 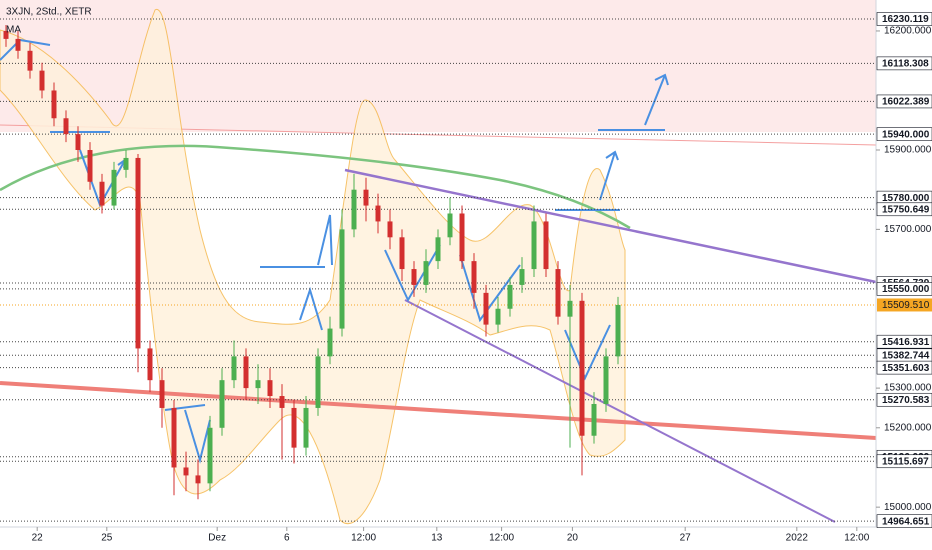 What do you see at coordinates (908, 388) in the screenshot?
I see `y-tick-label: 15300.000` at bounding box center [908, 388].